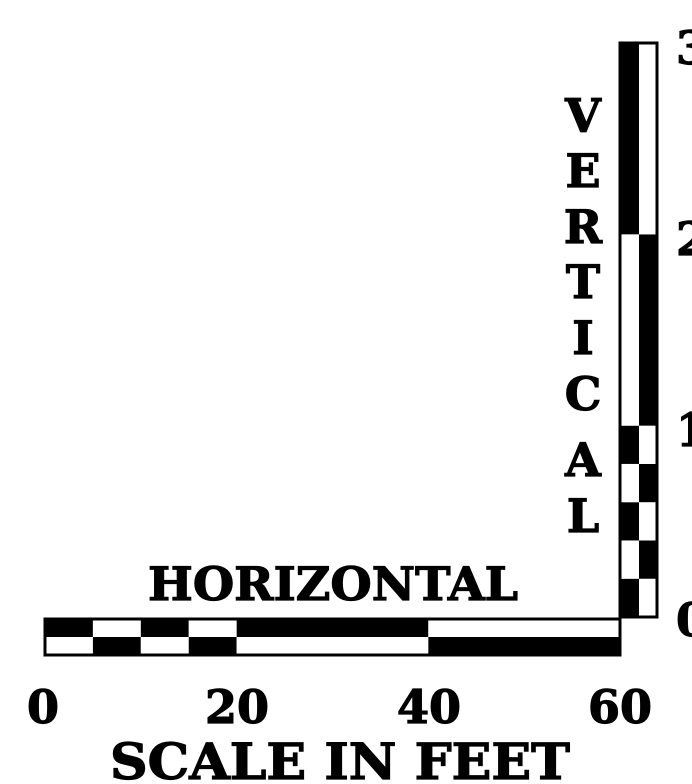 Image resolution: width=692 pixels, height=784 pixels. What do you see at coordinates (583, 227) in the screenshot?
I see `vertical-label-letter: R` at bounding box center [583, 227].